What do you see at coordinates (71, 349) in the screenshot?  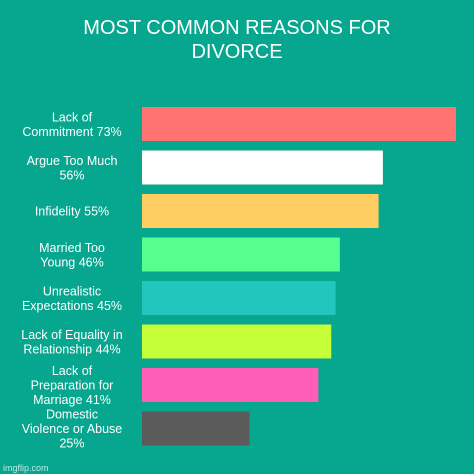 I see `category-label-line: Relationship 44%` at bounding box center [71, 349].